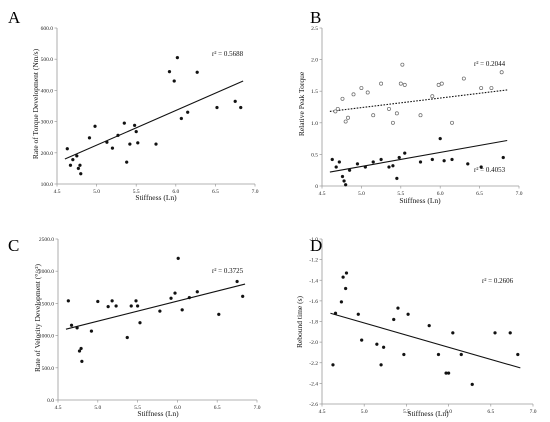 Image resolution: width=550 pixels, height=422 pixels. I want to click on trend-line, so click(154, 120).